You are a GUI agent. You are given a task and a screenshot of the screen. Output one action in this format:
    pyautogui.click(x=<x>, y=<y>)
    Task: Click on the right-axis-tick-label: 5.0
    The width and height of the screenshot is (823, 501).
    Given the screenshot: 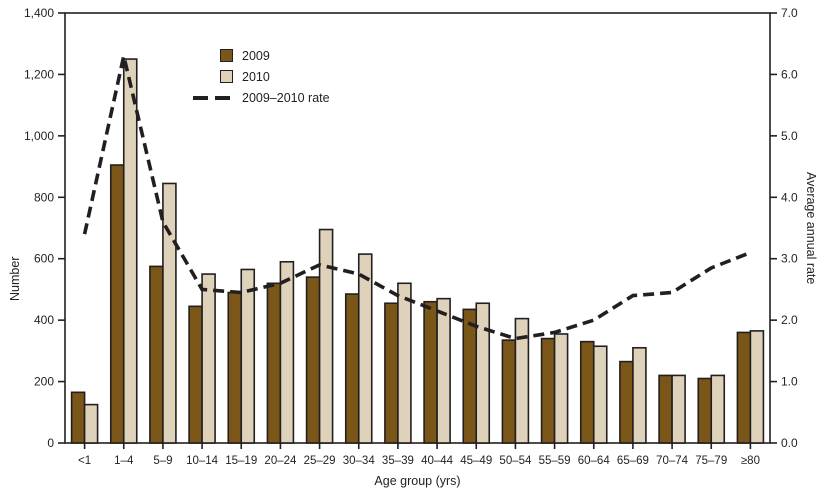 What is the action you would take?
    pyautogui.click(x=789, y=136)
    